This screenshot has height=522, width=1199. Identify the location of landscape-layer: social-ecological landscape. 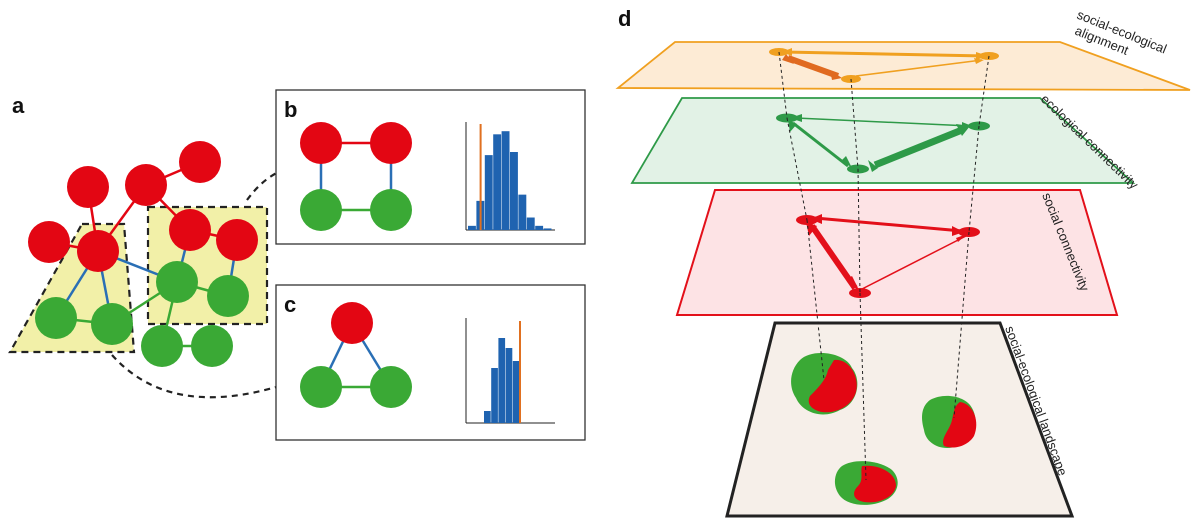
(900, 419).